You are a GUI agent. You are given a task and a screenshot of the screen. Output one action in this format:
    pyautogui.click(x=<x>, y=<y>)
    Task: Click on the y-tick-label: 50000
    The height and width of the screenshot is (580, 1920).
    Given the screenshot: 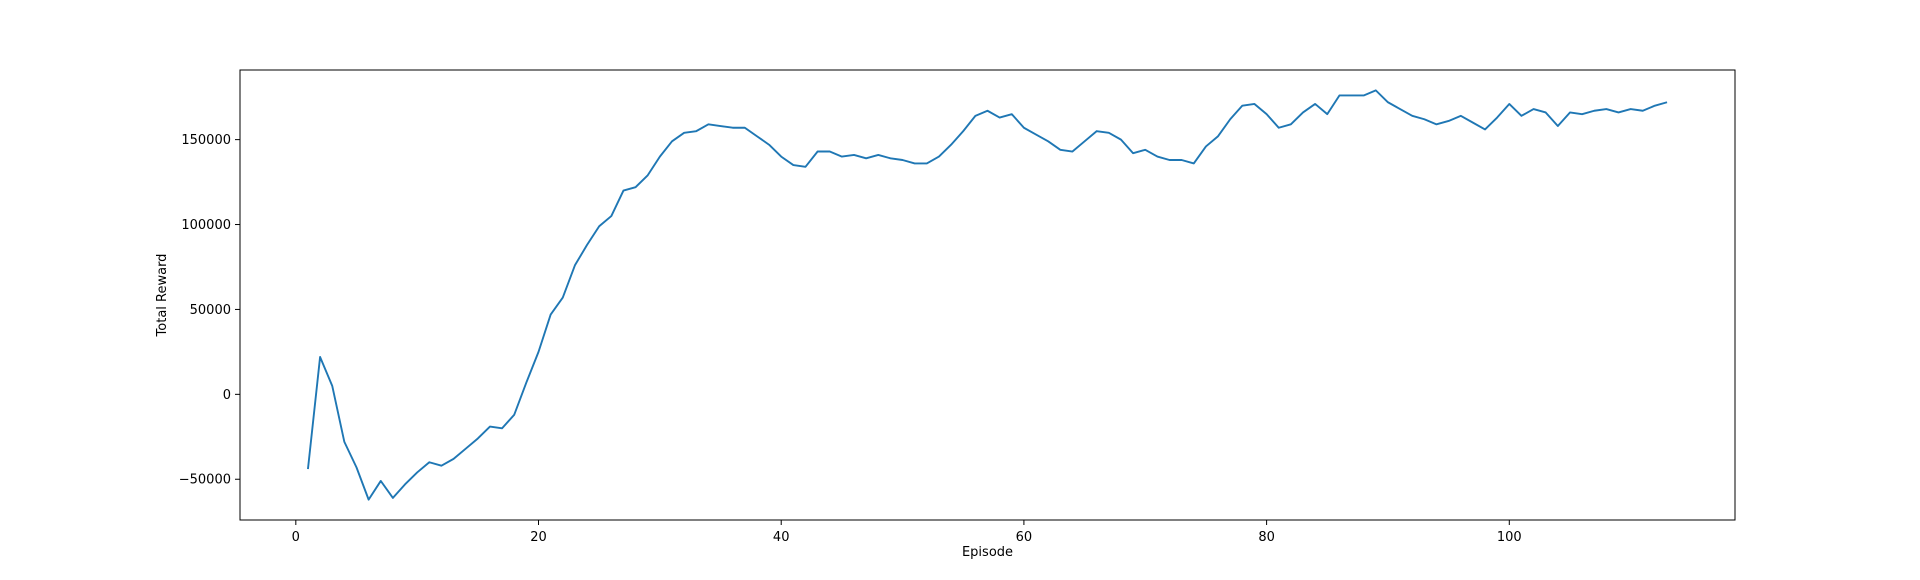 What is the action you would take?
    pyautogui.click(x=210, y=310)
    